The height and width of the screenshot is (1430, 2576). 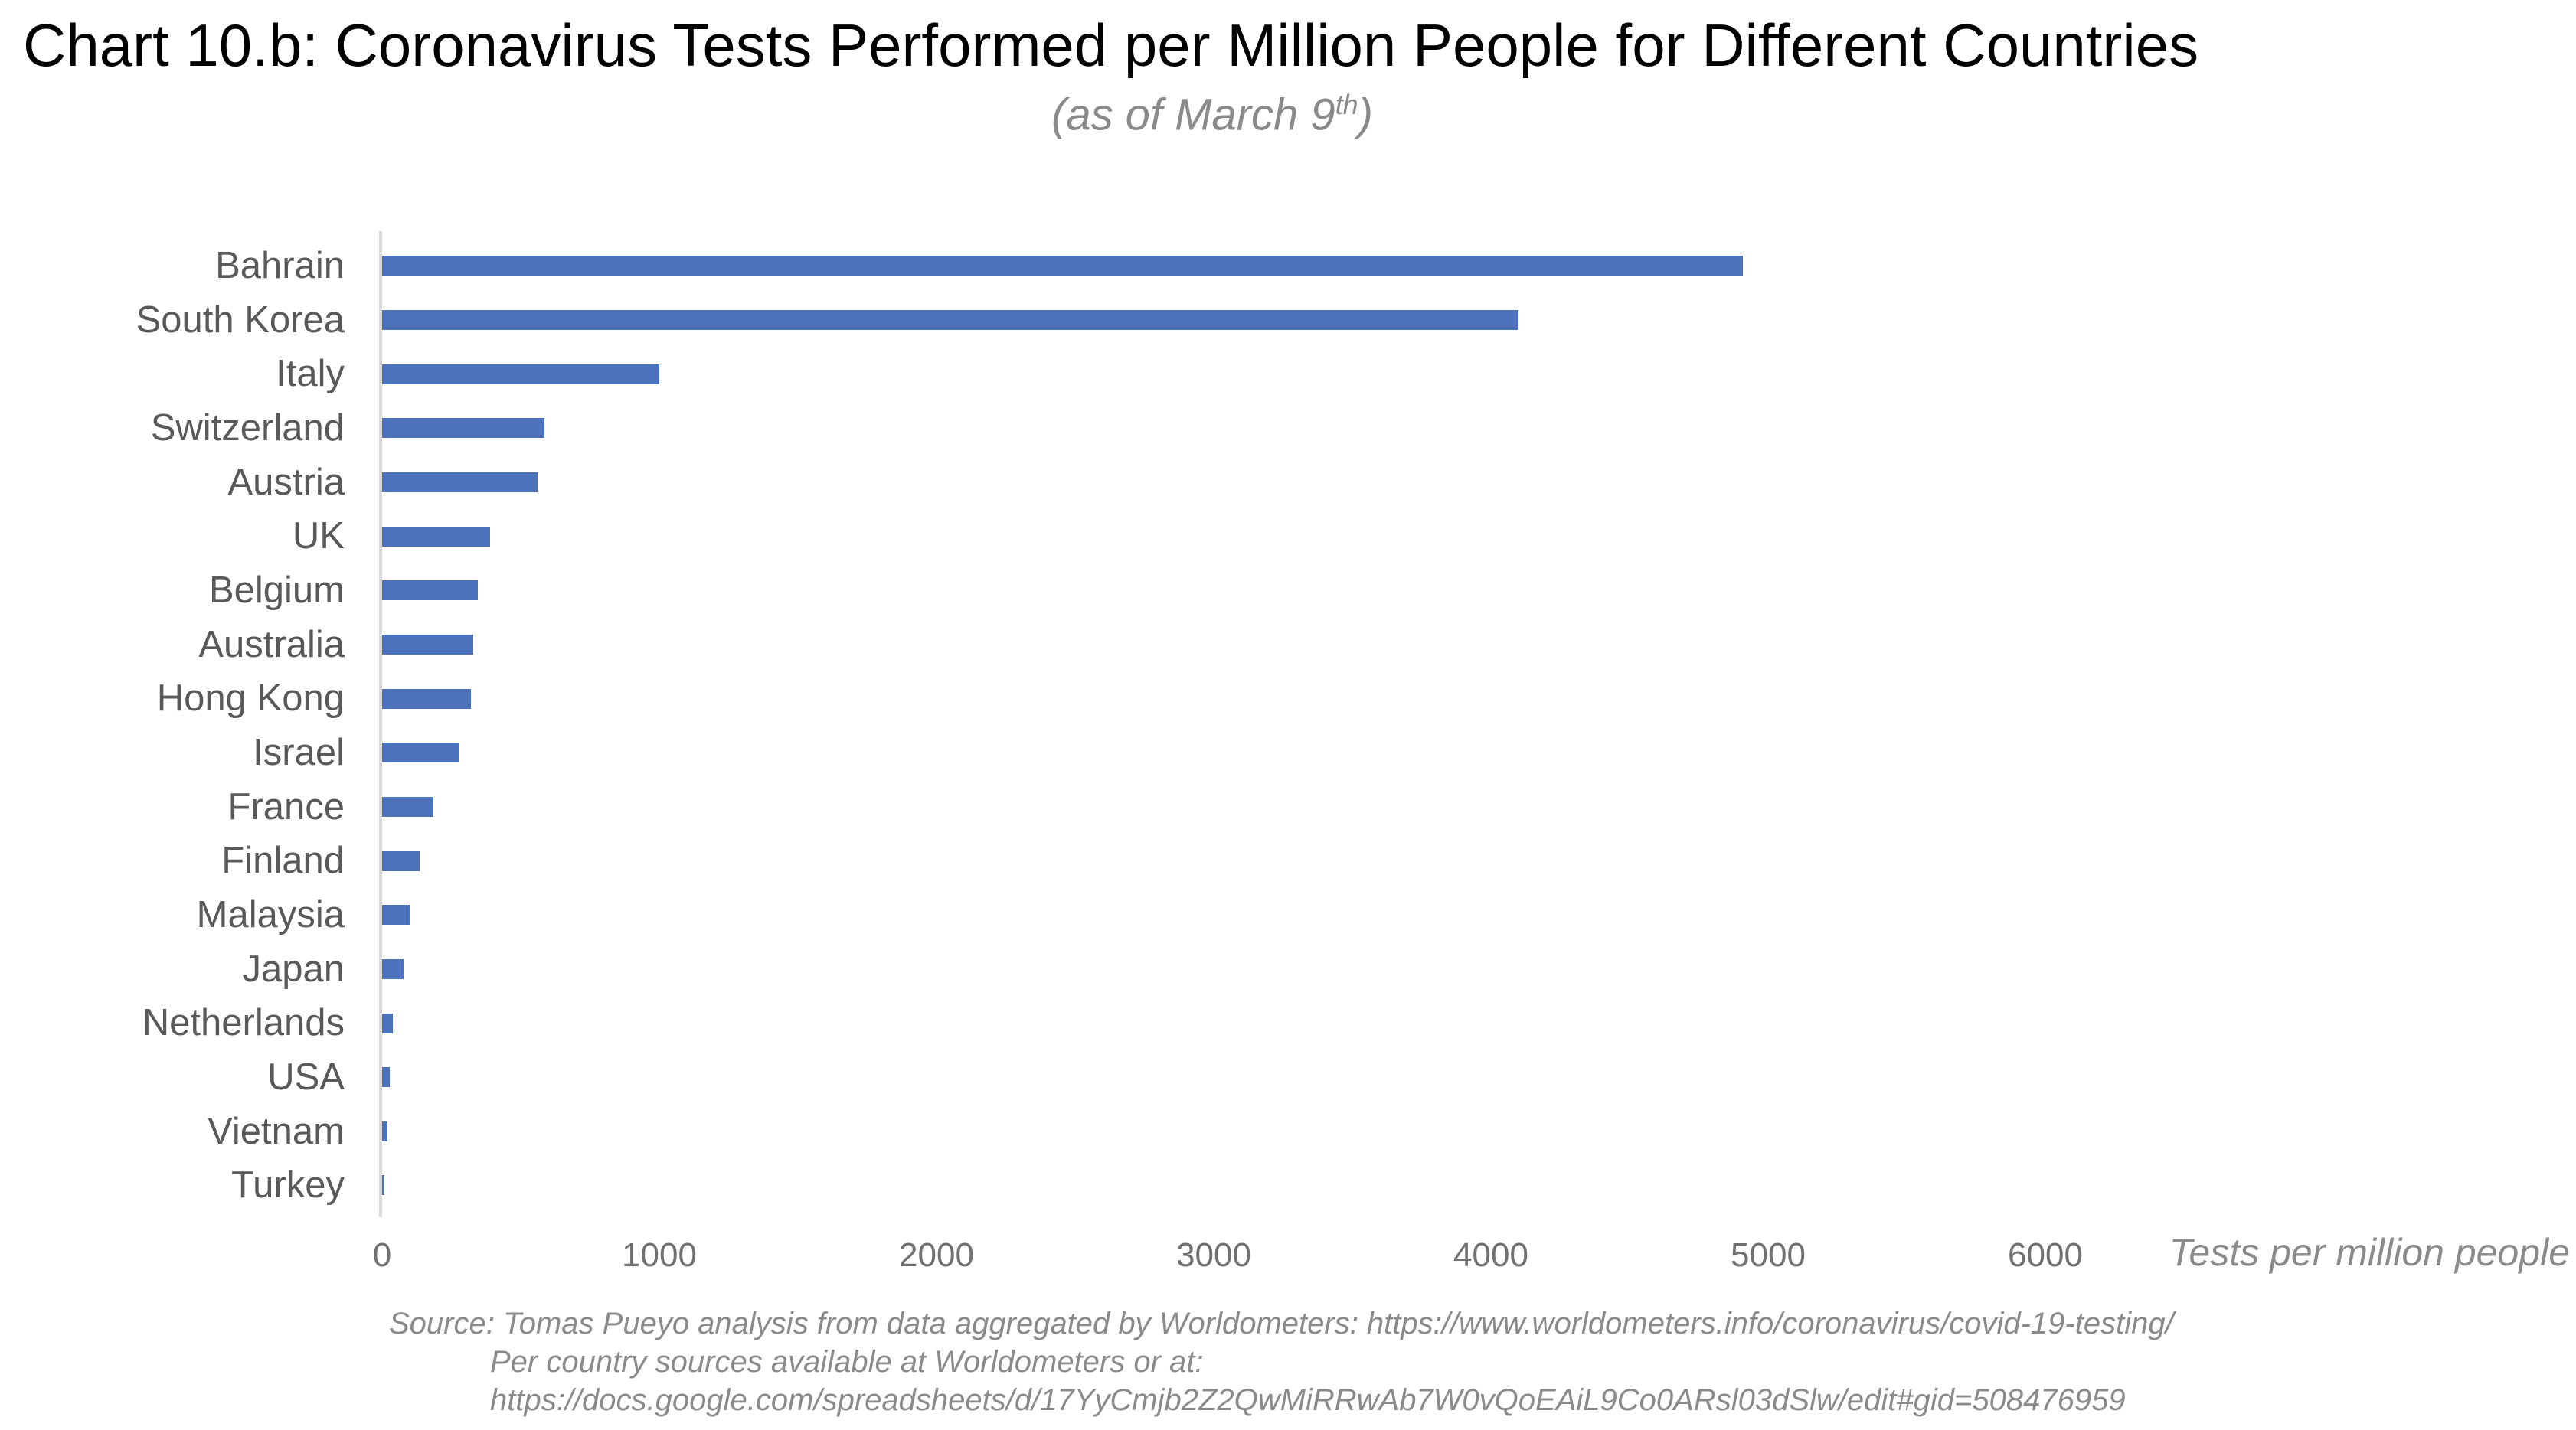 What do you see at coordinates (250, 698) in the screenshot?
I see `category-label: Hong Kong` at bounding box center [250, 698].